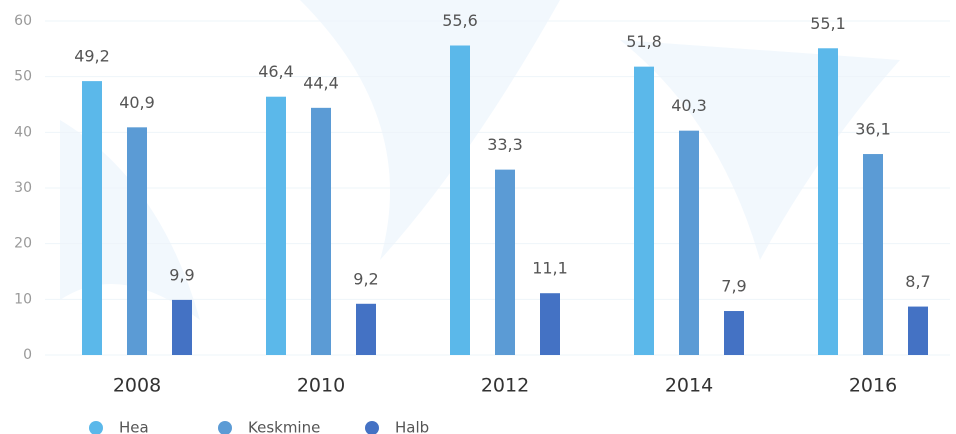 This screenshot has height=434, width=956. Describe the element at coordinates (23, 77) in the screenshot. I see `y-tick-label: 50` at that location.